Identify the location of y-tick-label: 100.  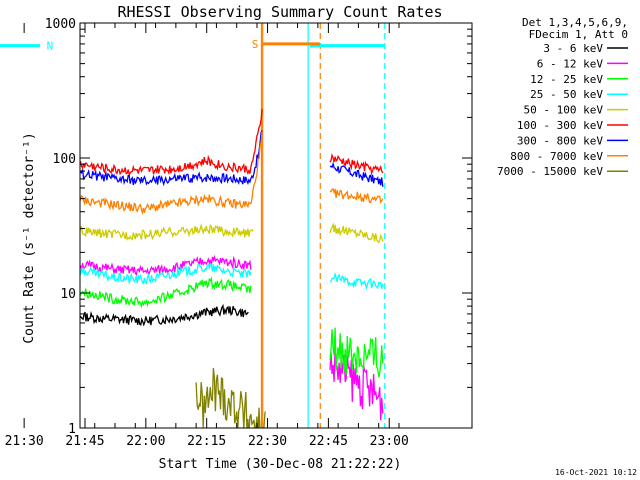
(64, 159).